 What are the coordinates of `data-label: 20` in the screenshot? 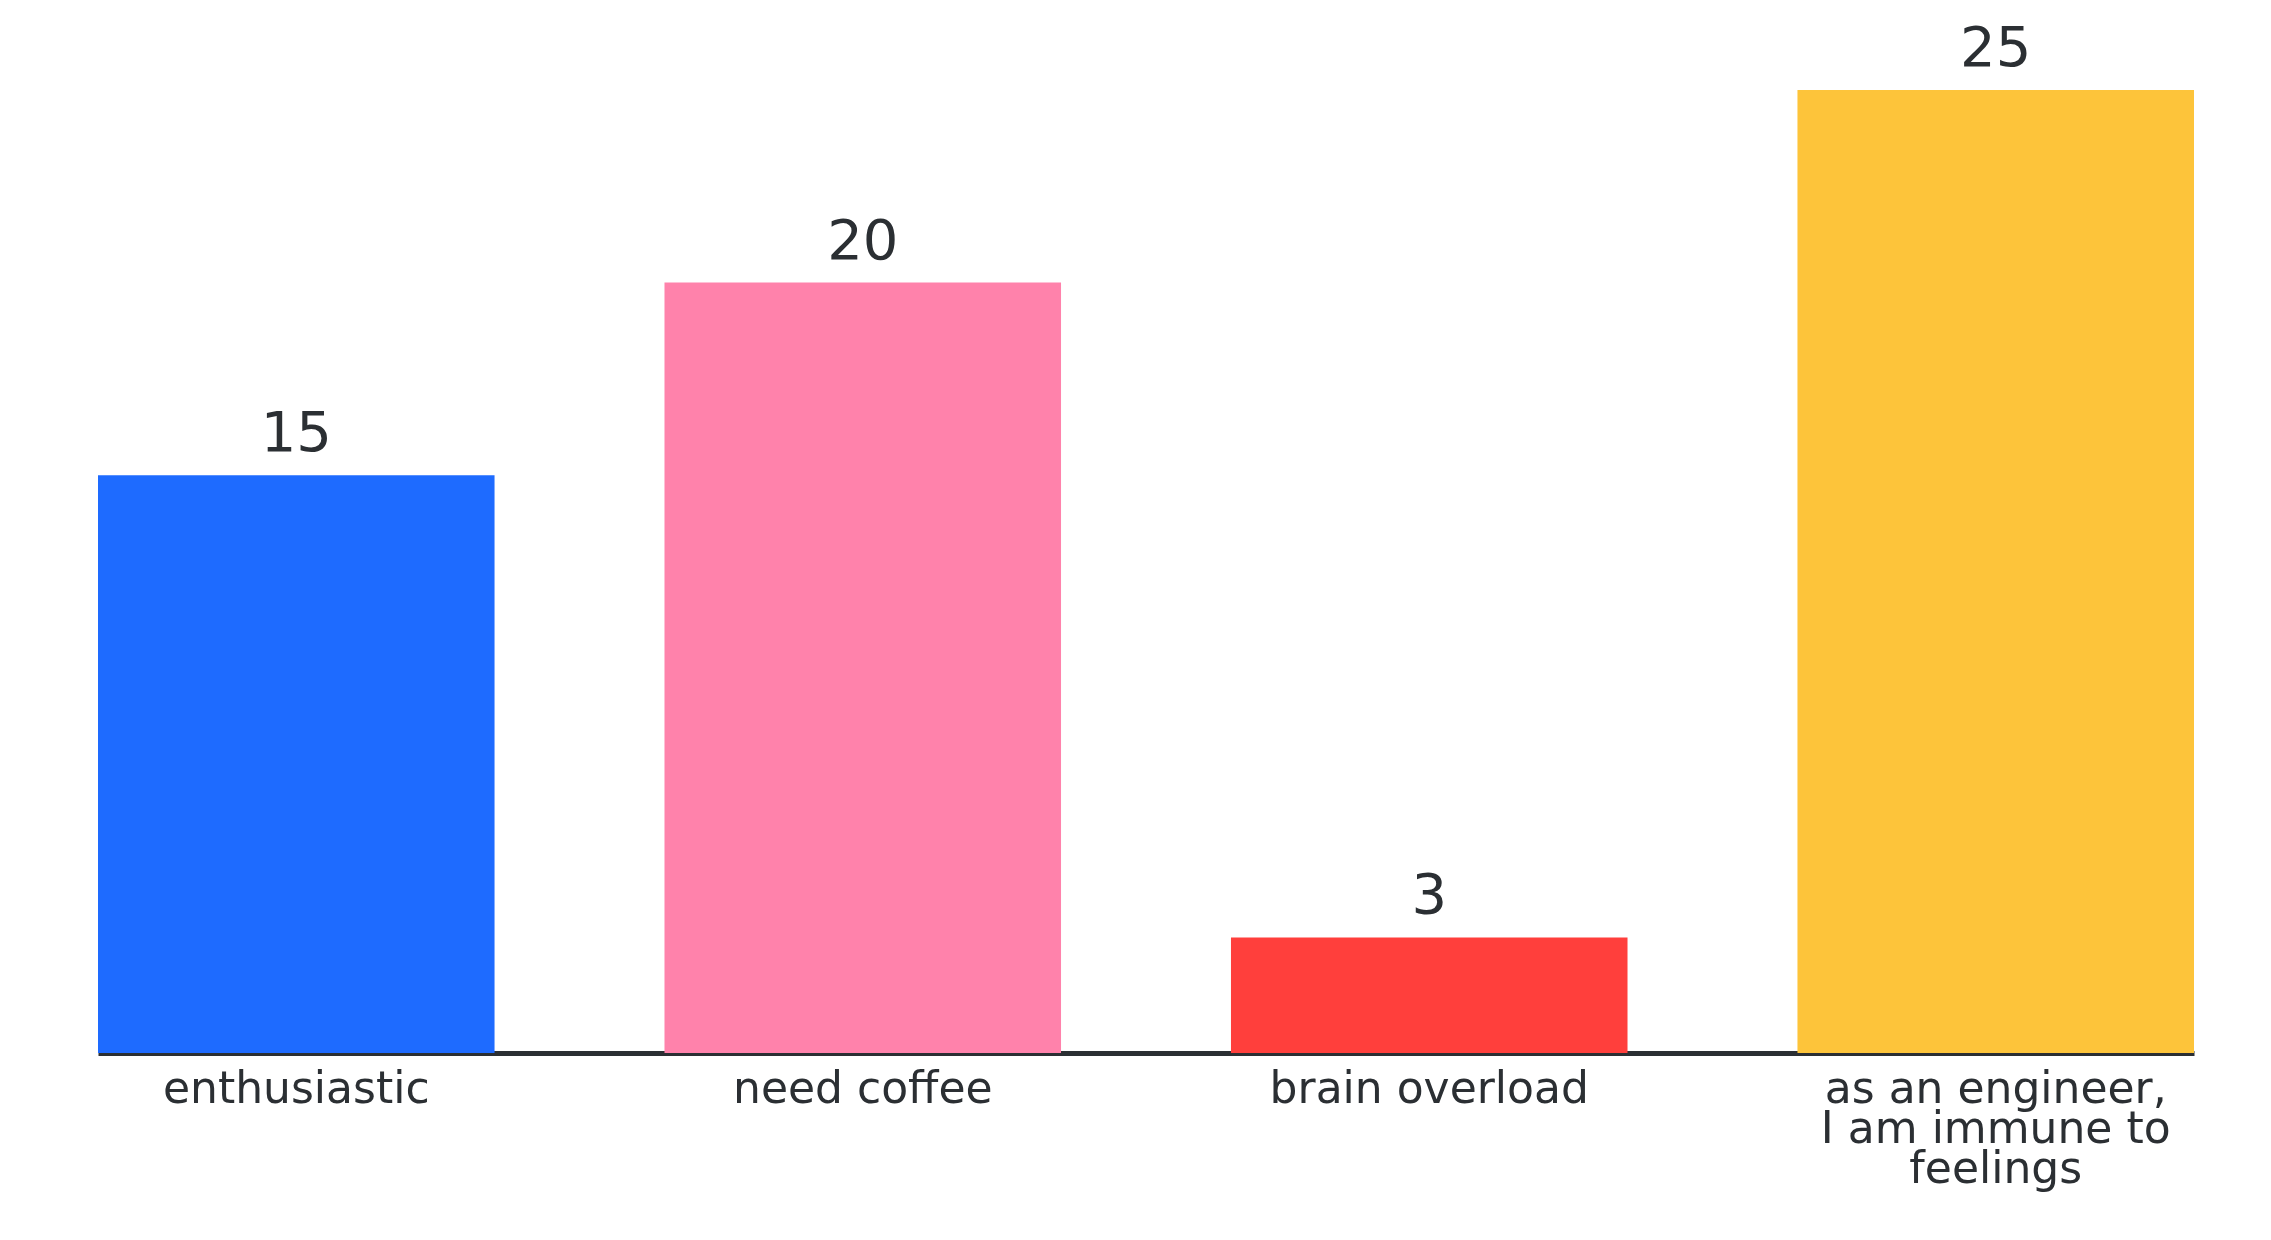 It's located at (863, 239).